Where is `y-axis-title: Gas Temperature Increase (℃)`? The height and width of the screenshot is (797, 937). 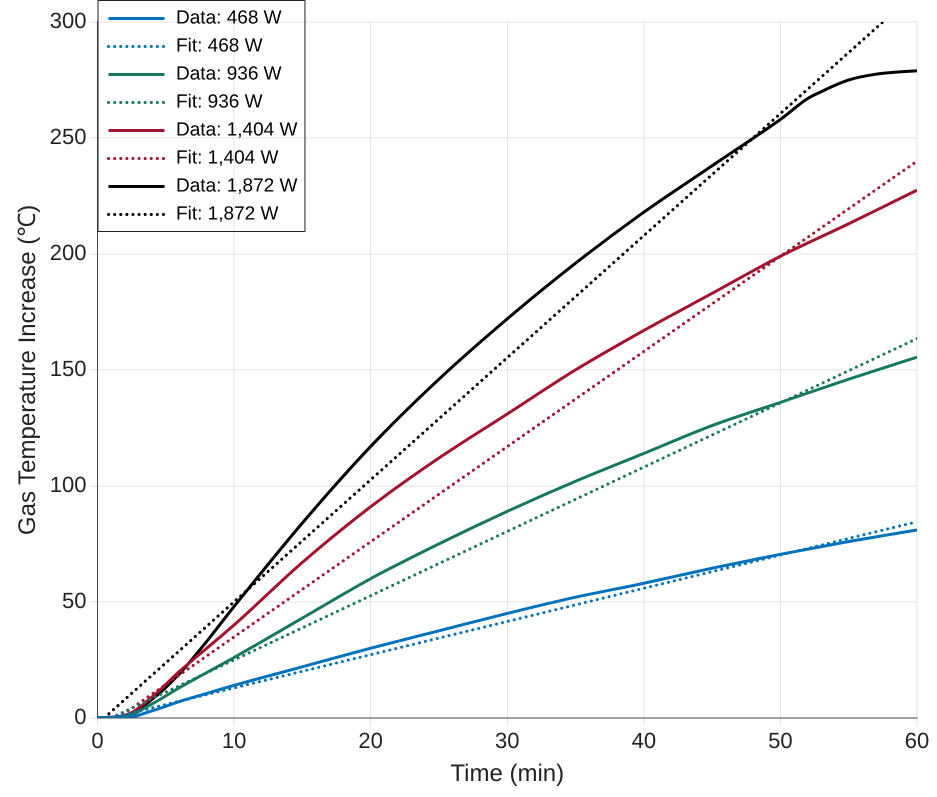 y-axis-title: Gas Temperature Increase (℃) is located at coordinates (28, 370).